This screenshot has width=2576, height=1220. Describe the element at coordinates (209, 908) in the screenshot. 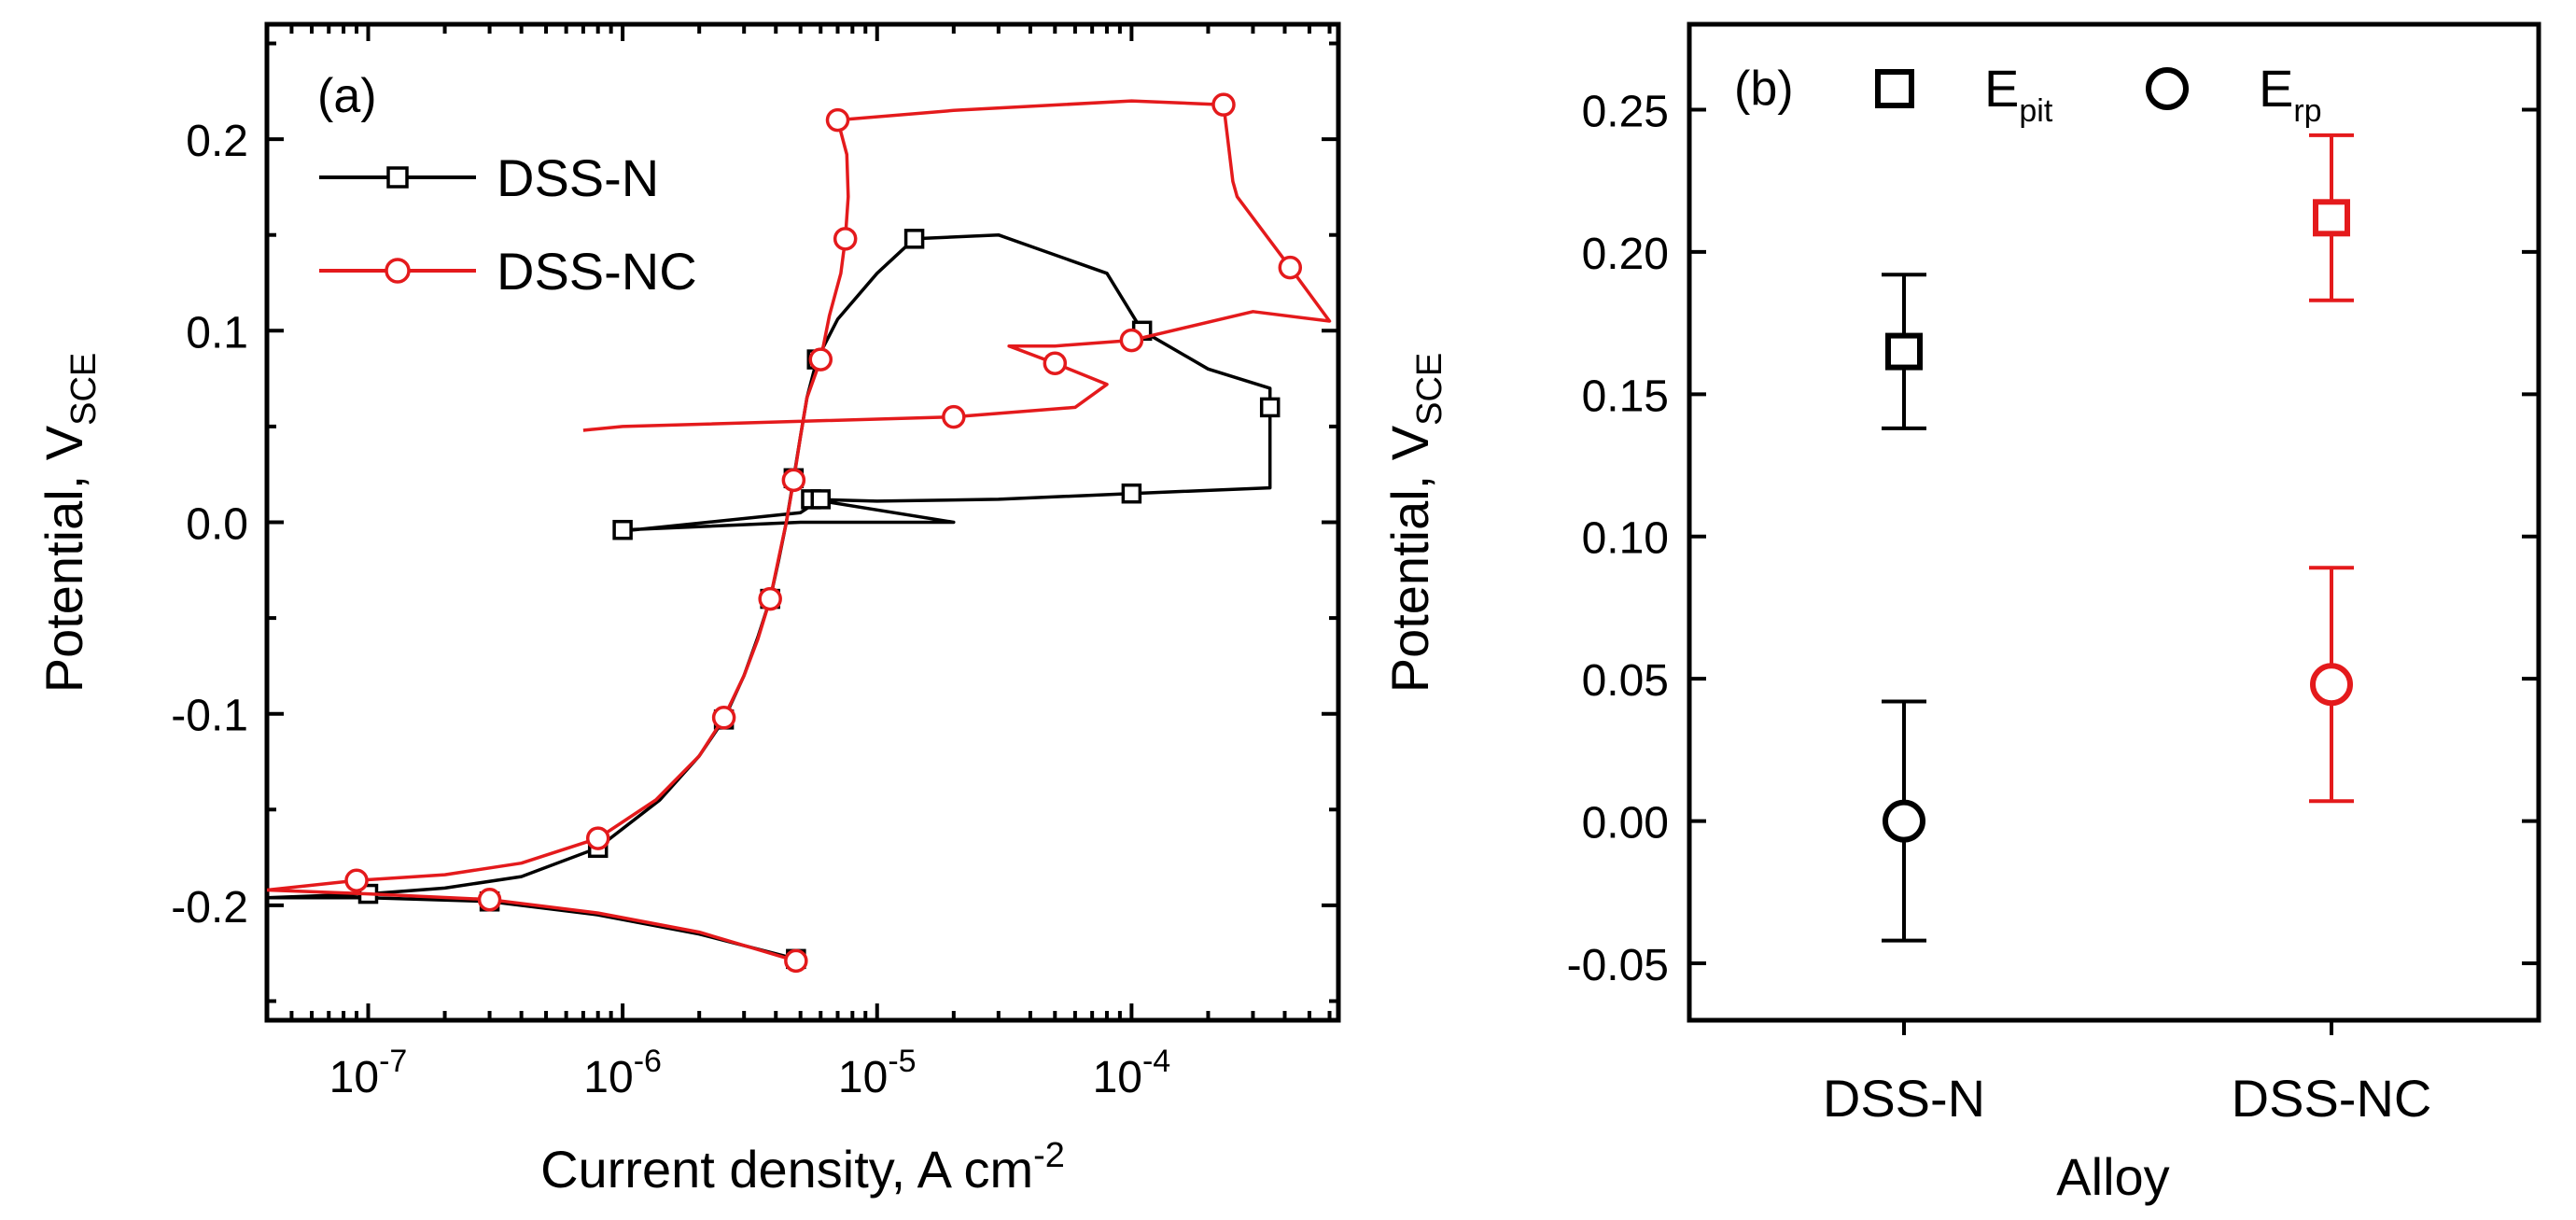

I see `y-tick-label: -0.2` at that location.